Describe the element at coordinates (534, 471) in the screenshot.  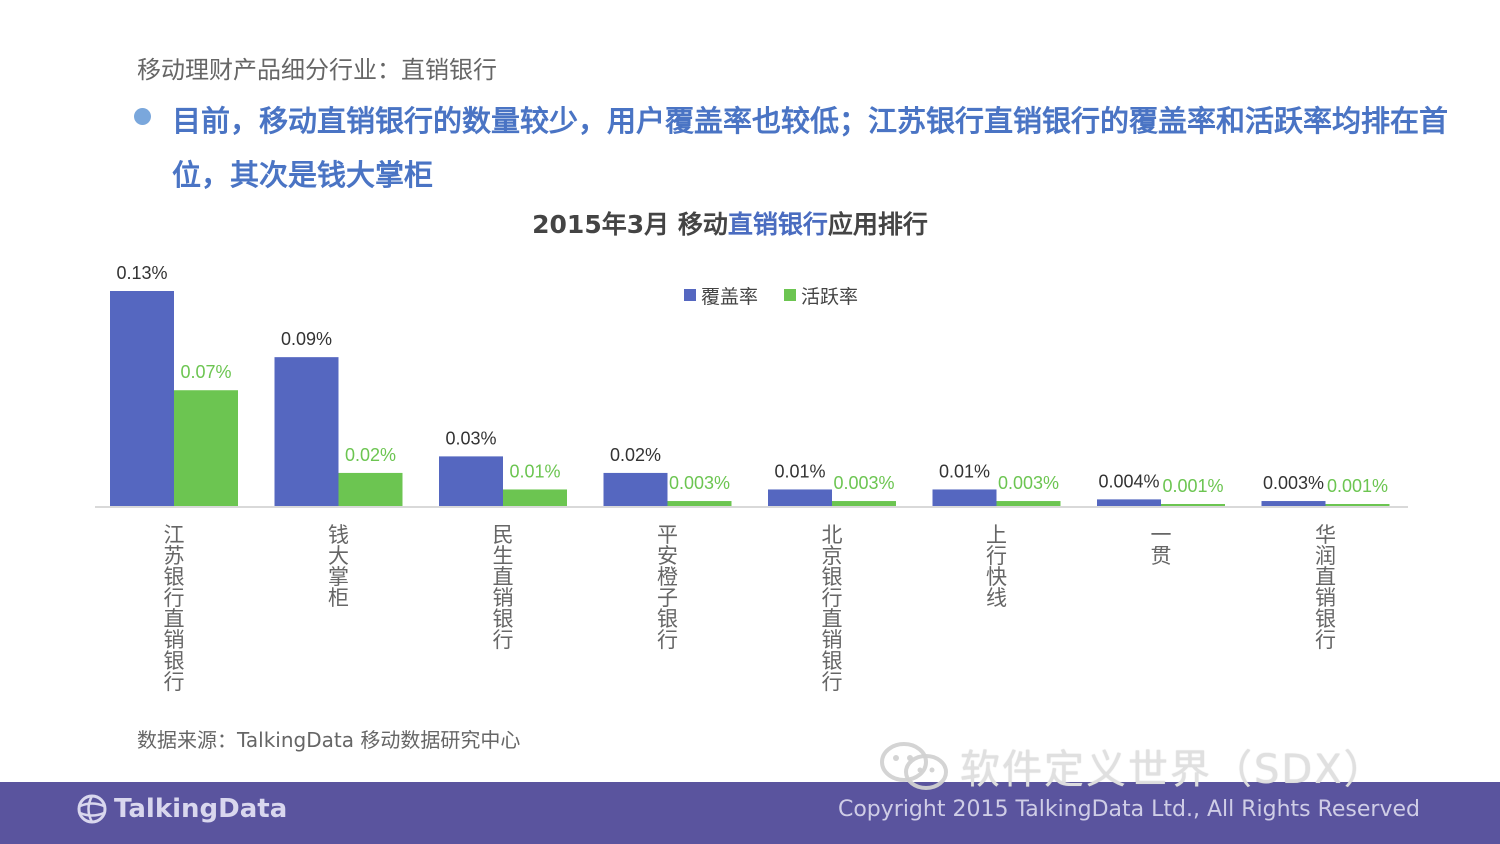
I see `data-label-active: 0.01%` at that location.